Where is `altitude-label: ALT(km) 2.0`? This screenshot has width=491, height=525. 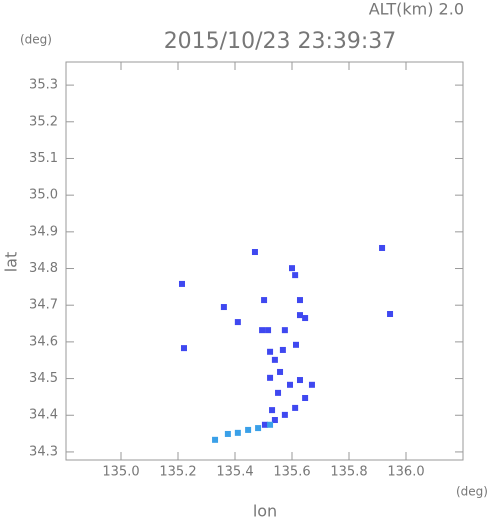
altitude-label: ALT(km) 2.0 is located at coordinates (416, 9).